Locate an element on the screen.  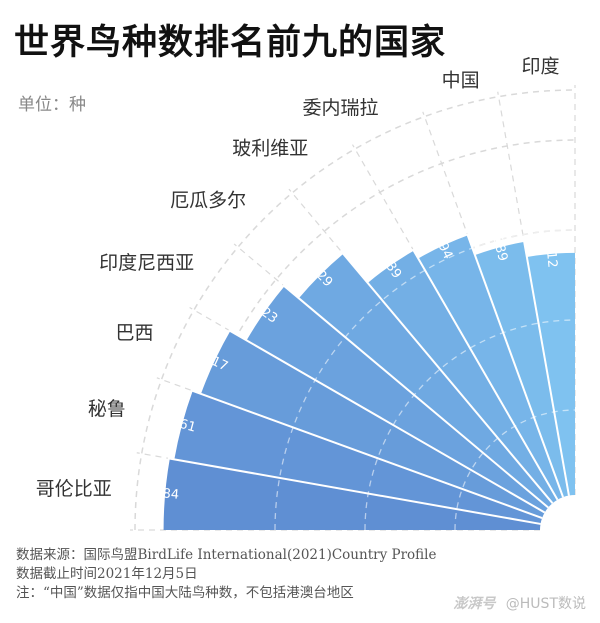
bar-印度 is located at coordinates (550, 374).